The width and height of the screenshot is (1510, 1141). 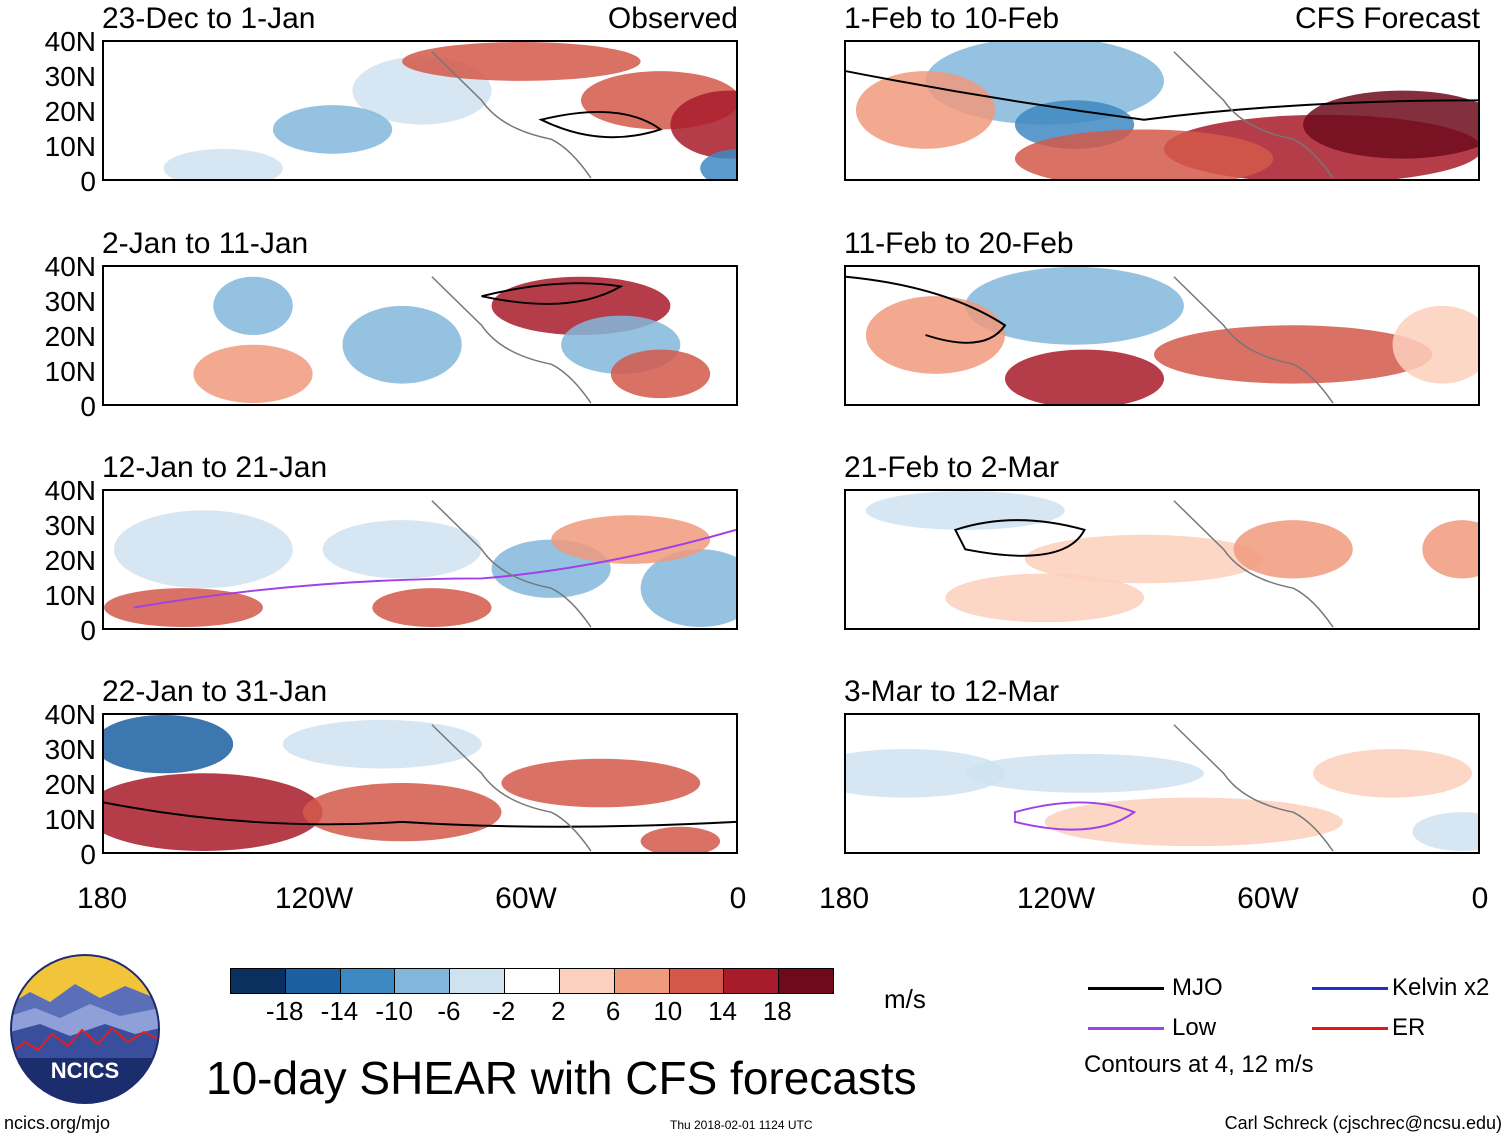 I want to click on colorbar-tick: 2, so click(x=558, y=1011).